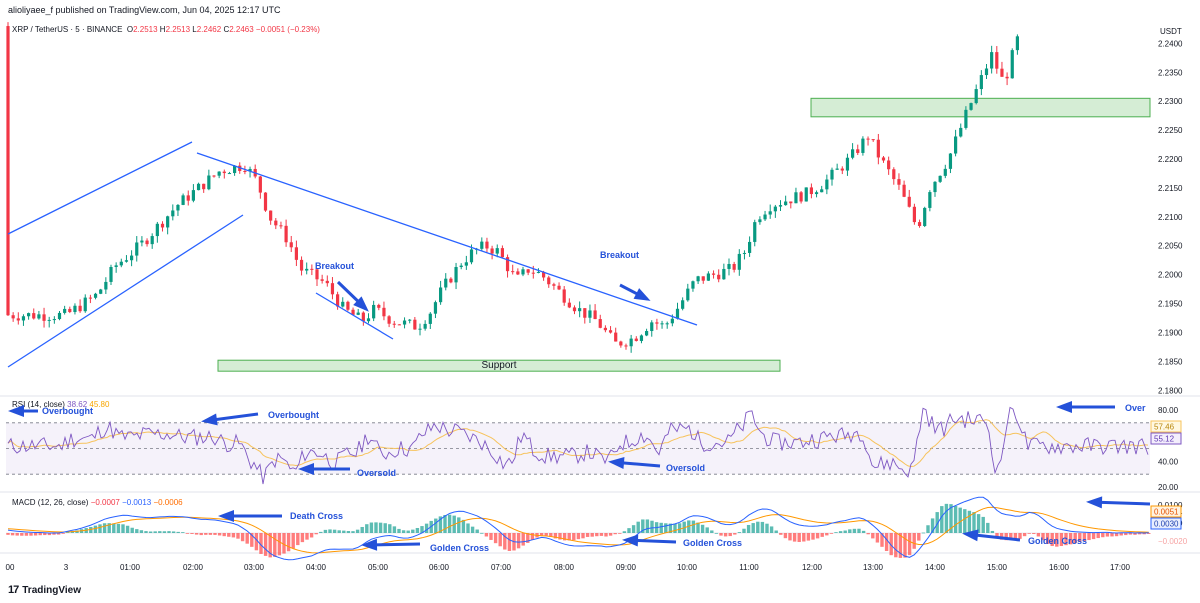 This screenshot has width=1200, height=603. I want to click on macd-line, so click(578, 528).